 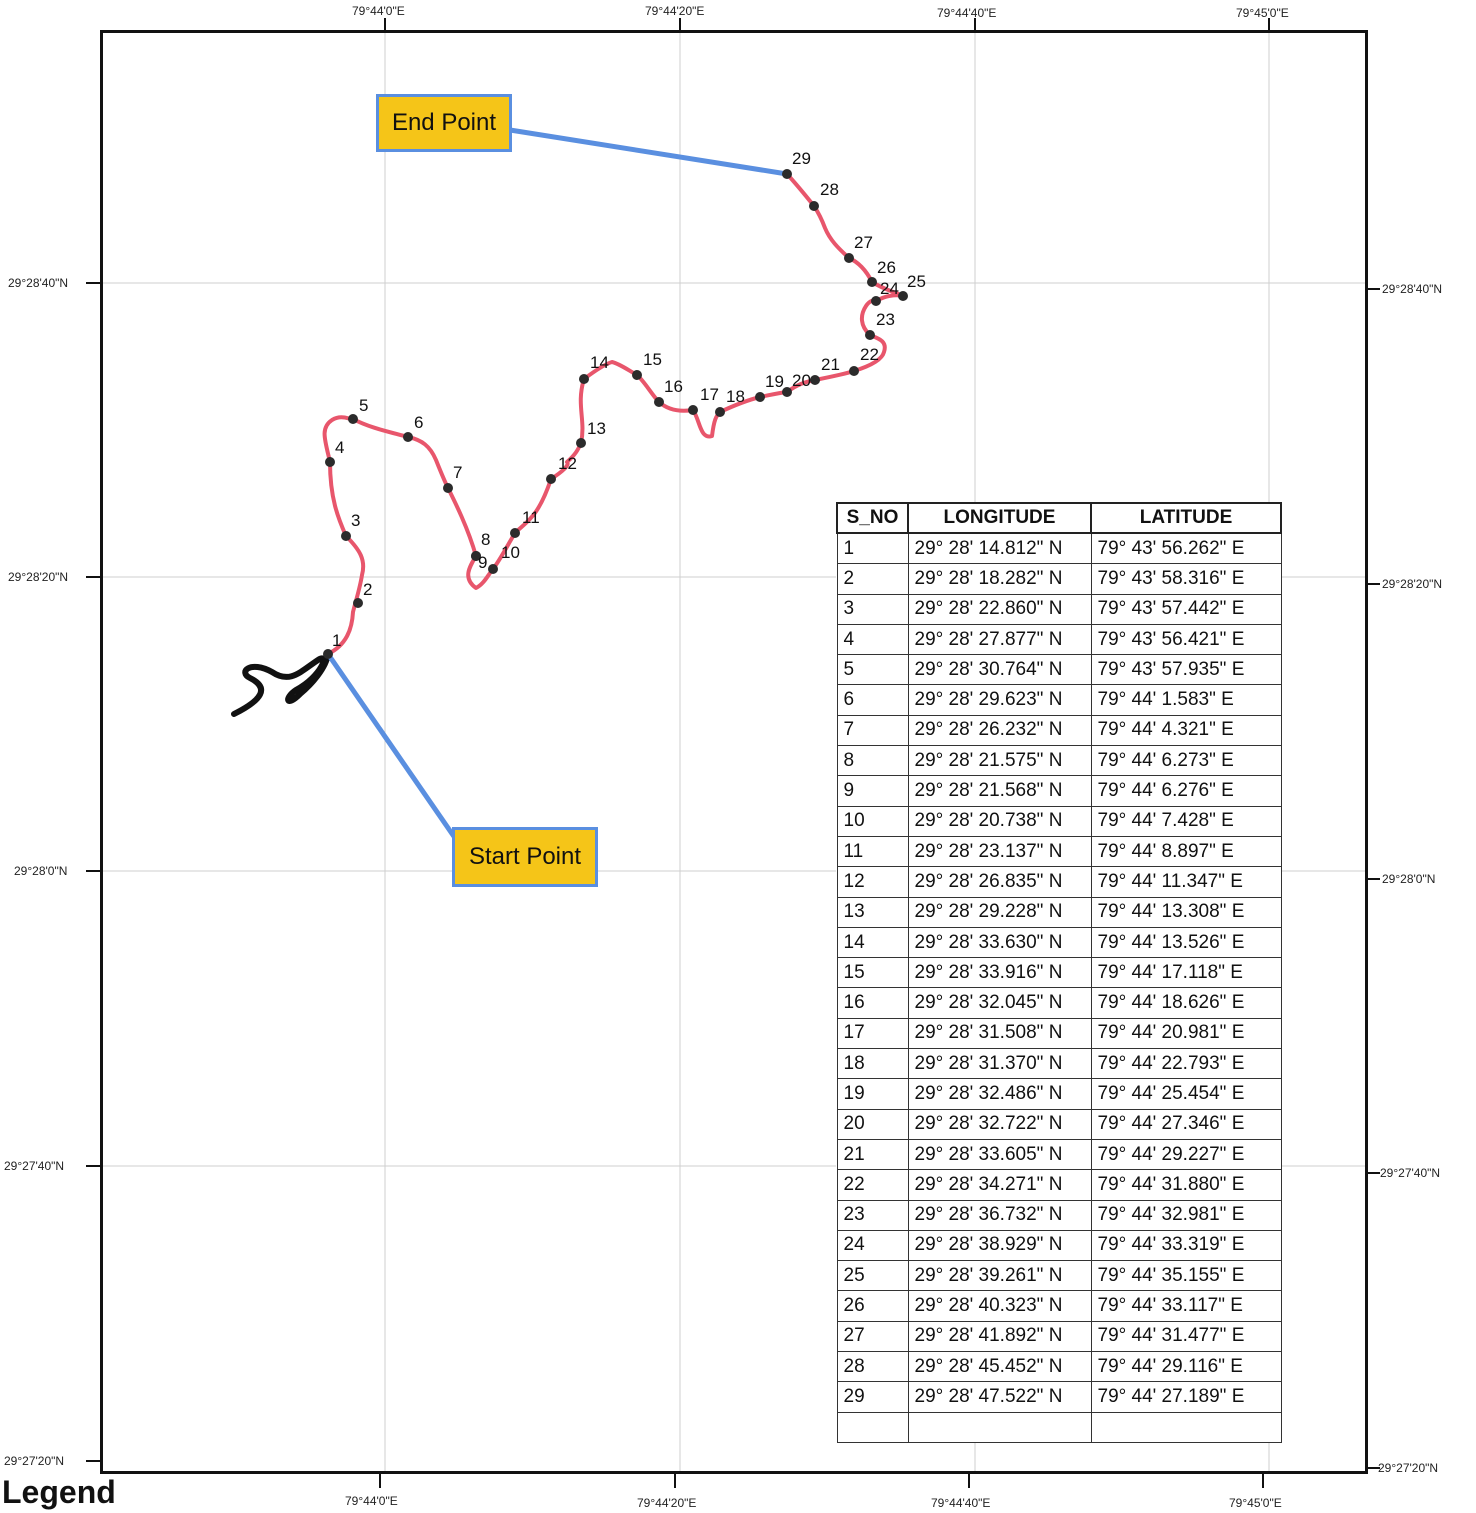 What do you see at coordinates (1186, 639) in the screenshot?
I see `table-cell-lat: 79° 43' 56.421" E` at bounding box center [1186, 639].